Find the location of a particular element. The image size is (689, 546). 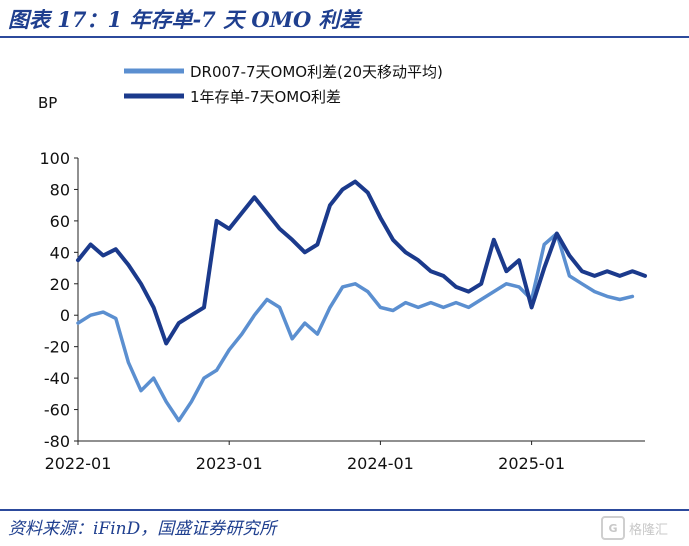

y-tick-label: -40 is located at coordinates (57, 378).